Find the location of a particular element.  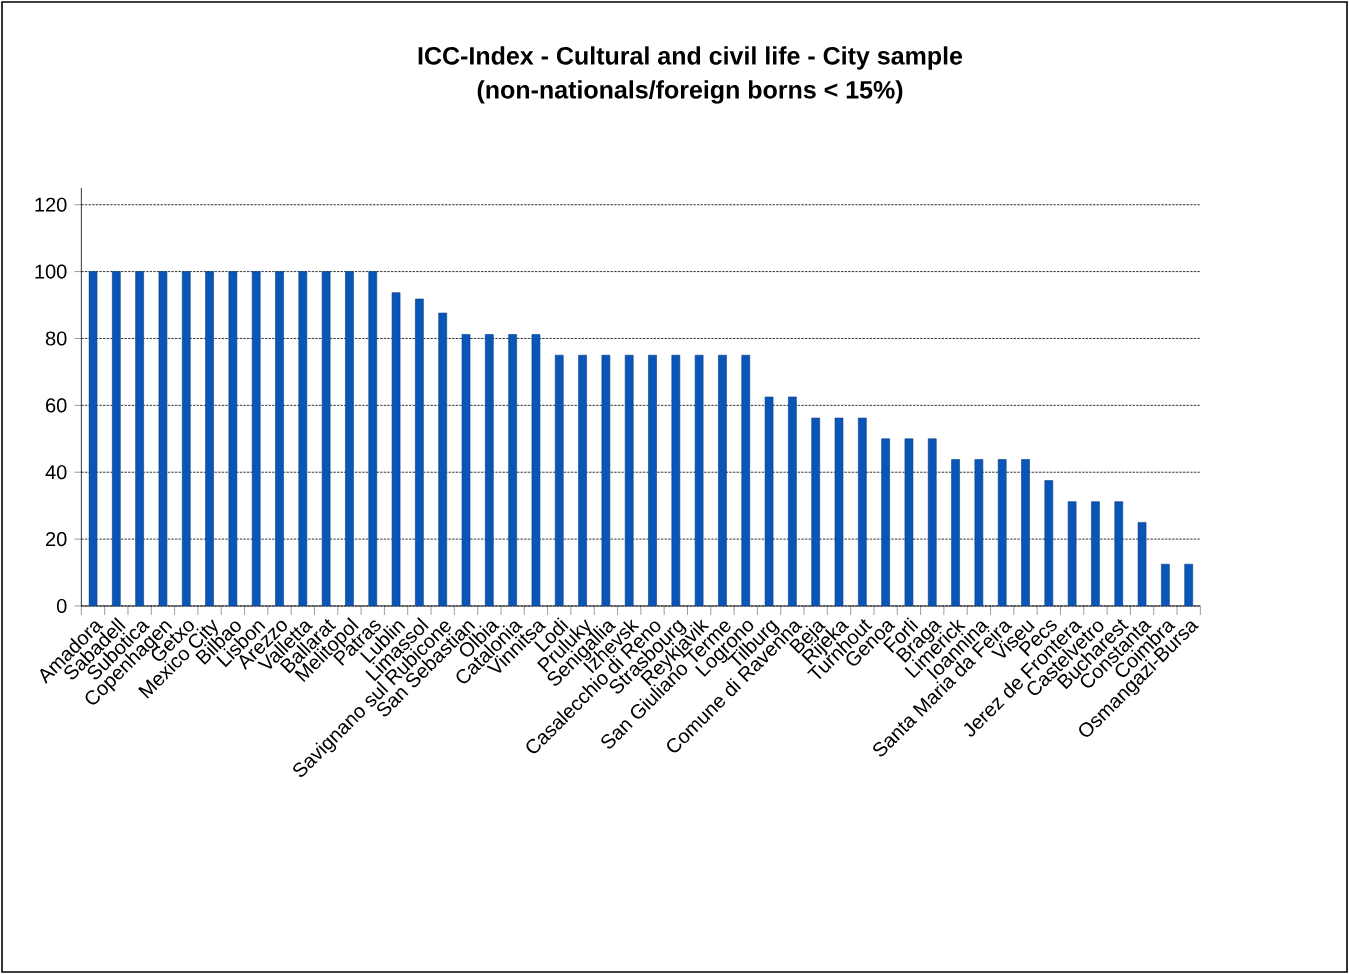

y-tick-label: 80 is located at coordinates (56, 338).